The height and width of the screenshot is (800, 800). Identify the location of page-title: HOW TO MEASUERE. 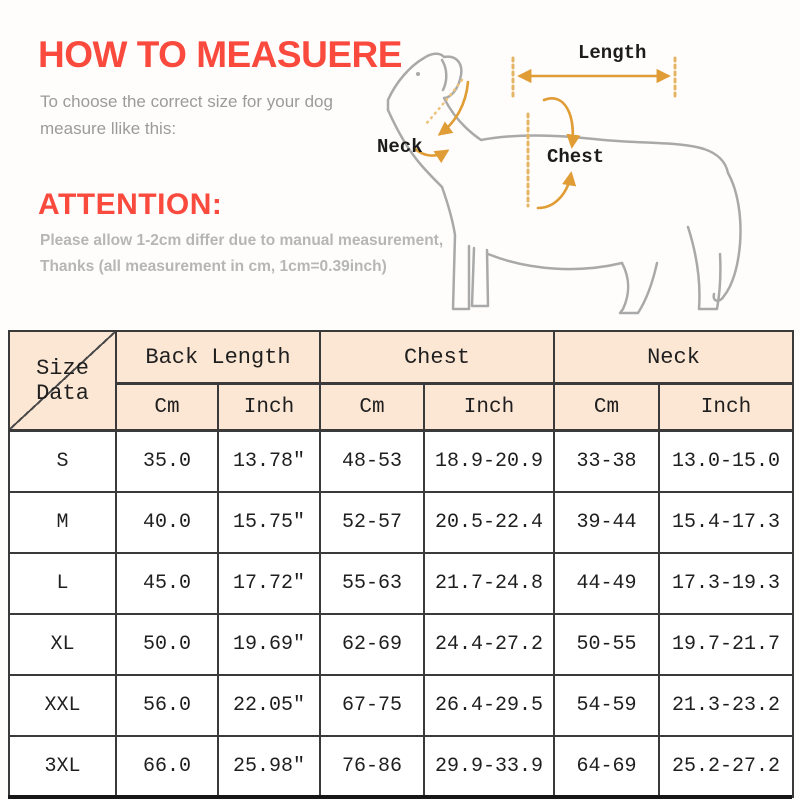
(220, 54).